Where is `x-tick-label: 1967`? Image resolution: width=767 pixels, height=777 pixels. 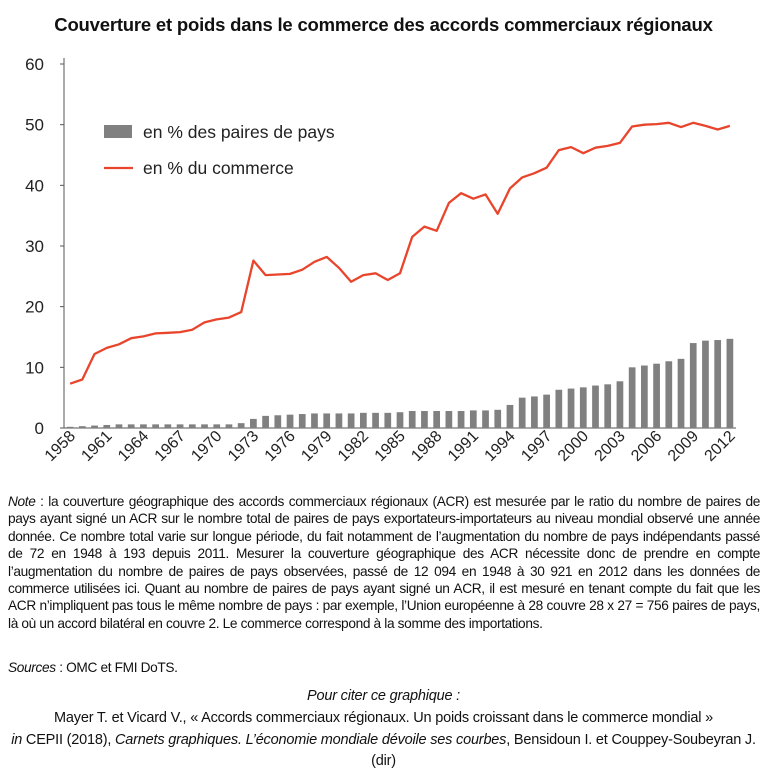
x-tick-label: 1967 is located at coordinates (170, 446).